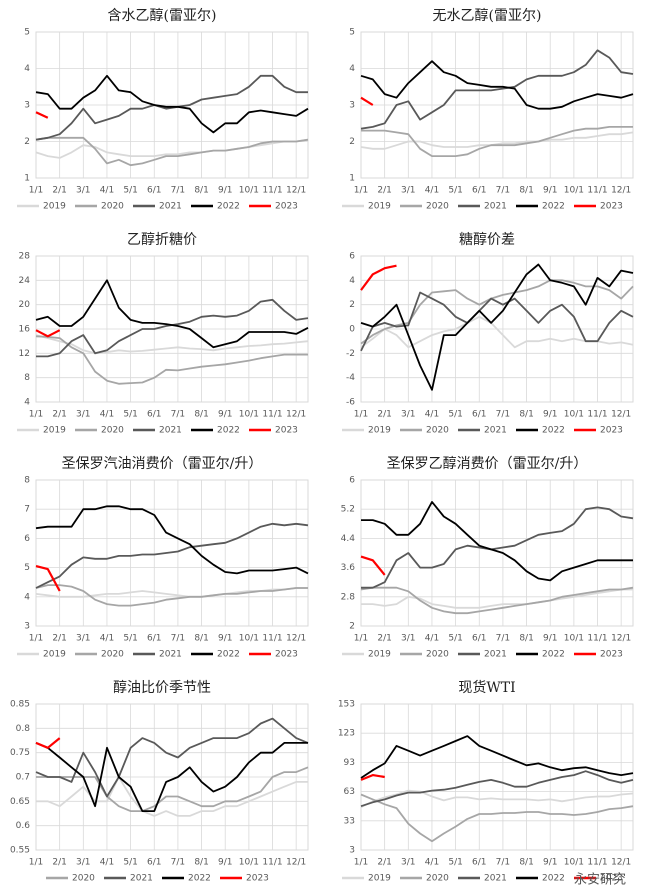 The image size is (649, 894). What do you see at coordinates (487, 15) in the screenshot?
I see `chart-title: 无水乙醇(雷亚尔)` at bounding box center [487, 15].